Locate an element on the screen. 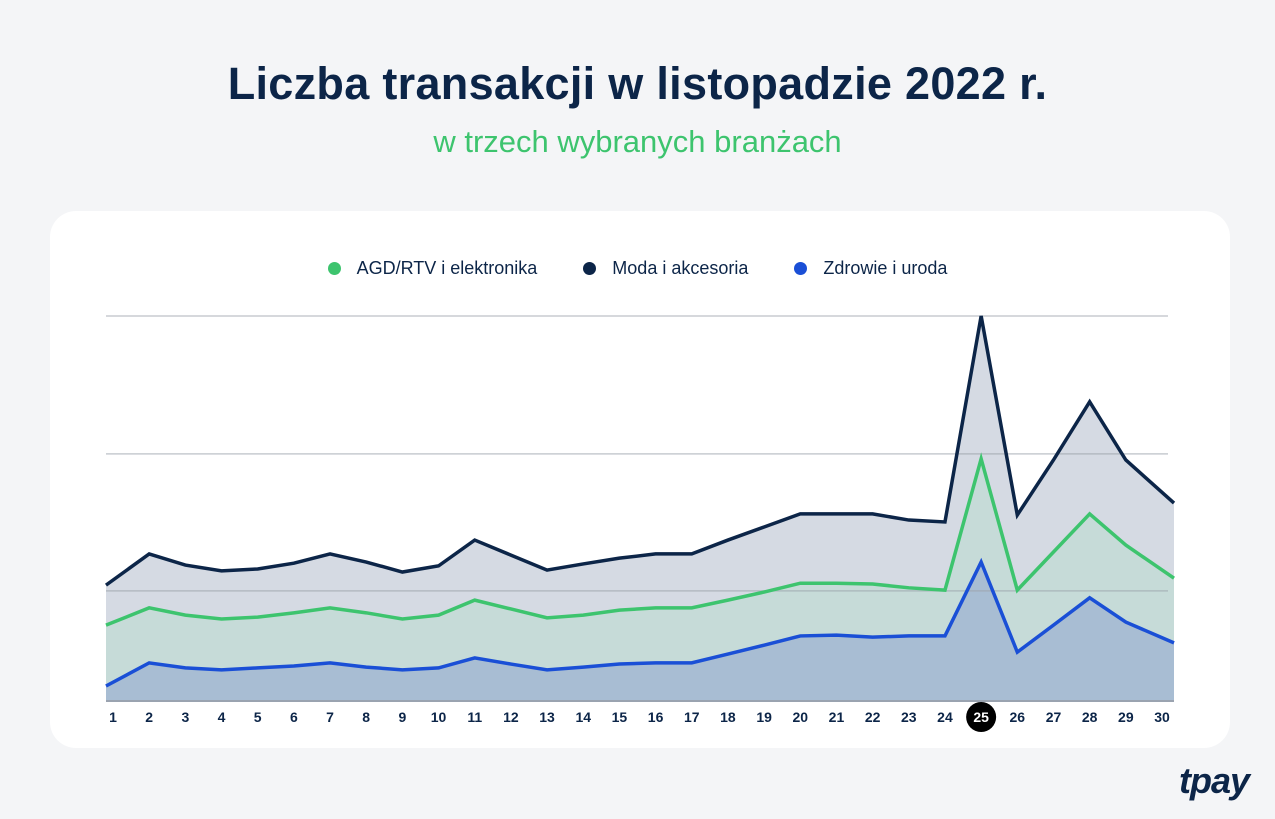 The width and height of the screenshot is (1275, 819). x-tick-label: 2 is located at coordinates (149, 717).